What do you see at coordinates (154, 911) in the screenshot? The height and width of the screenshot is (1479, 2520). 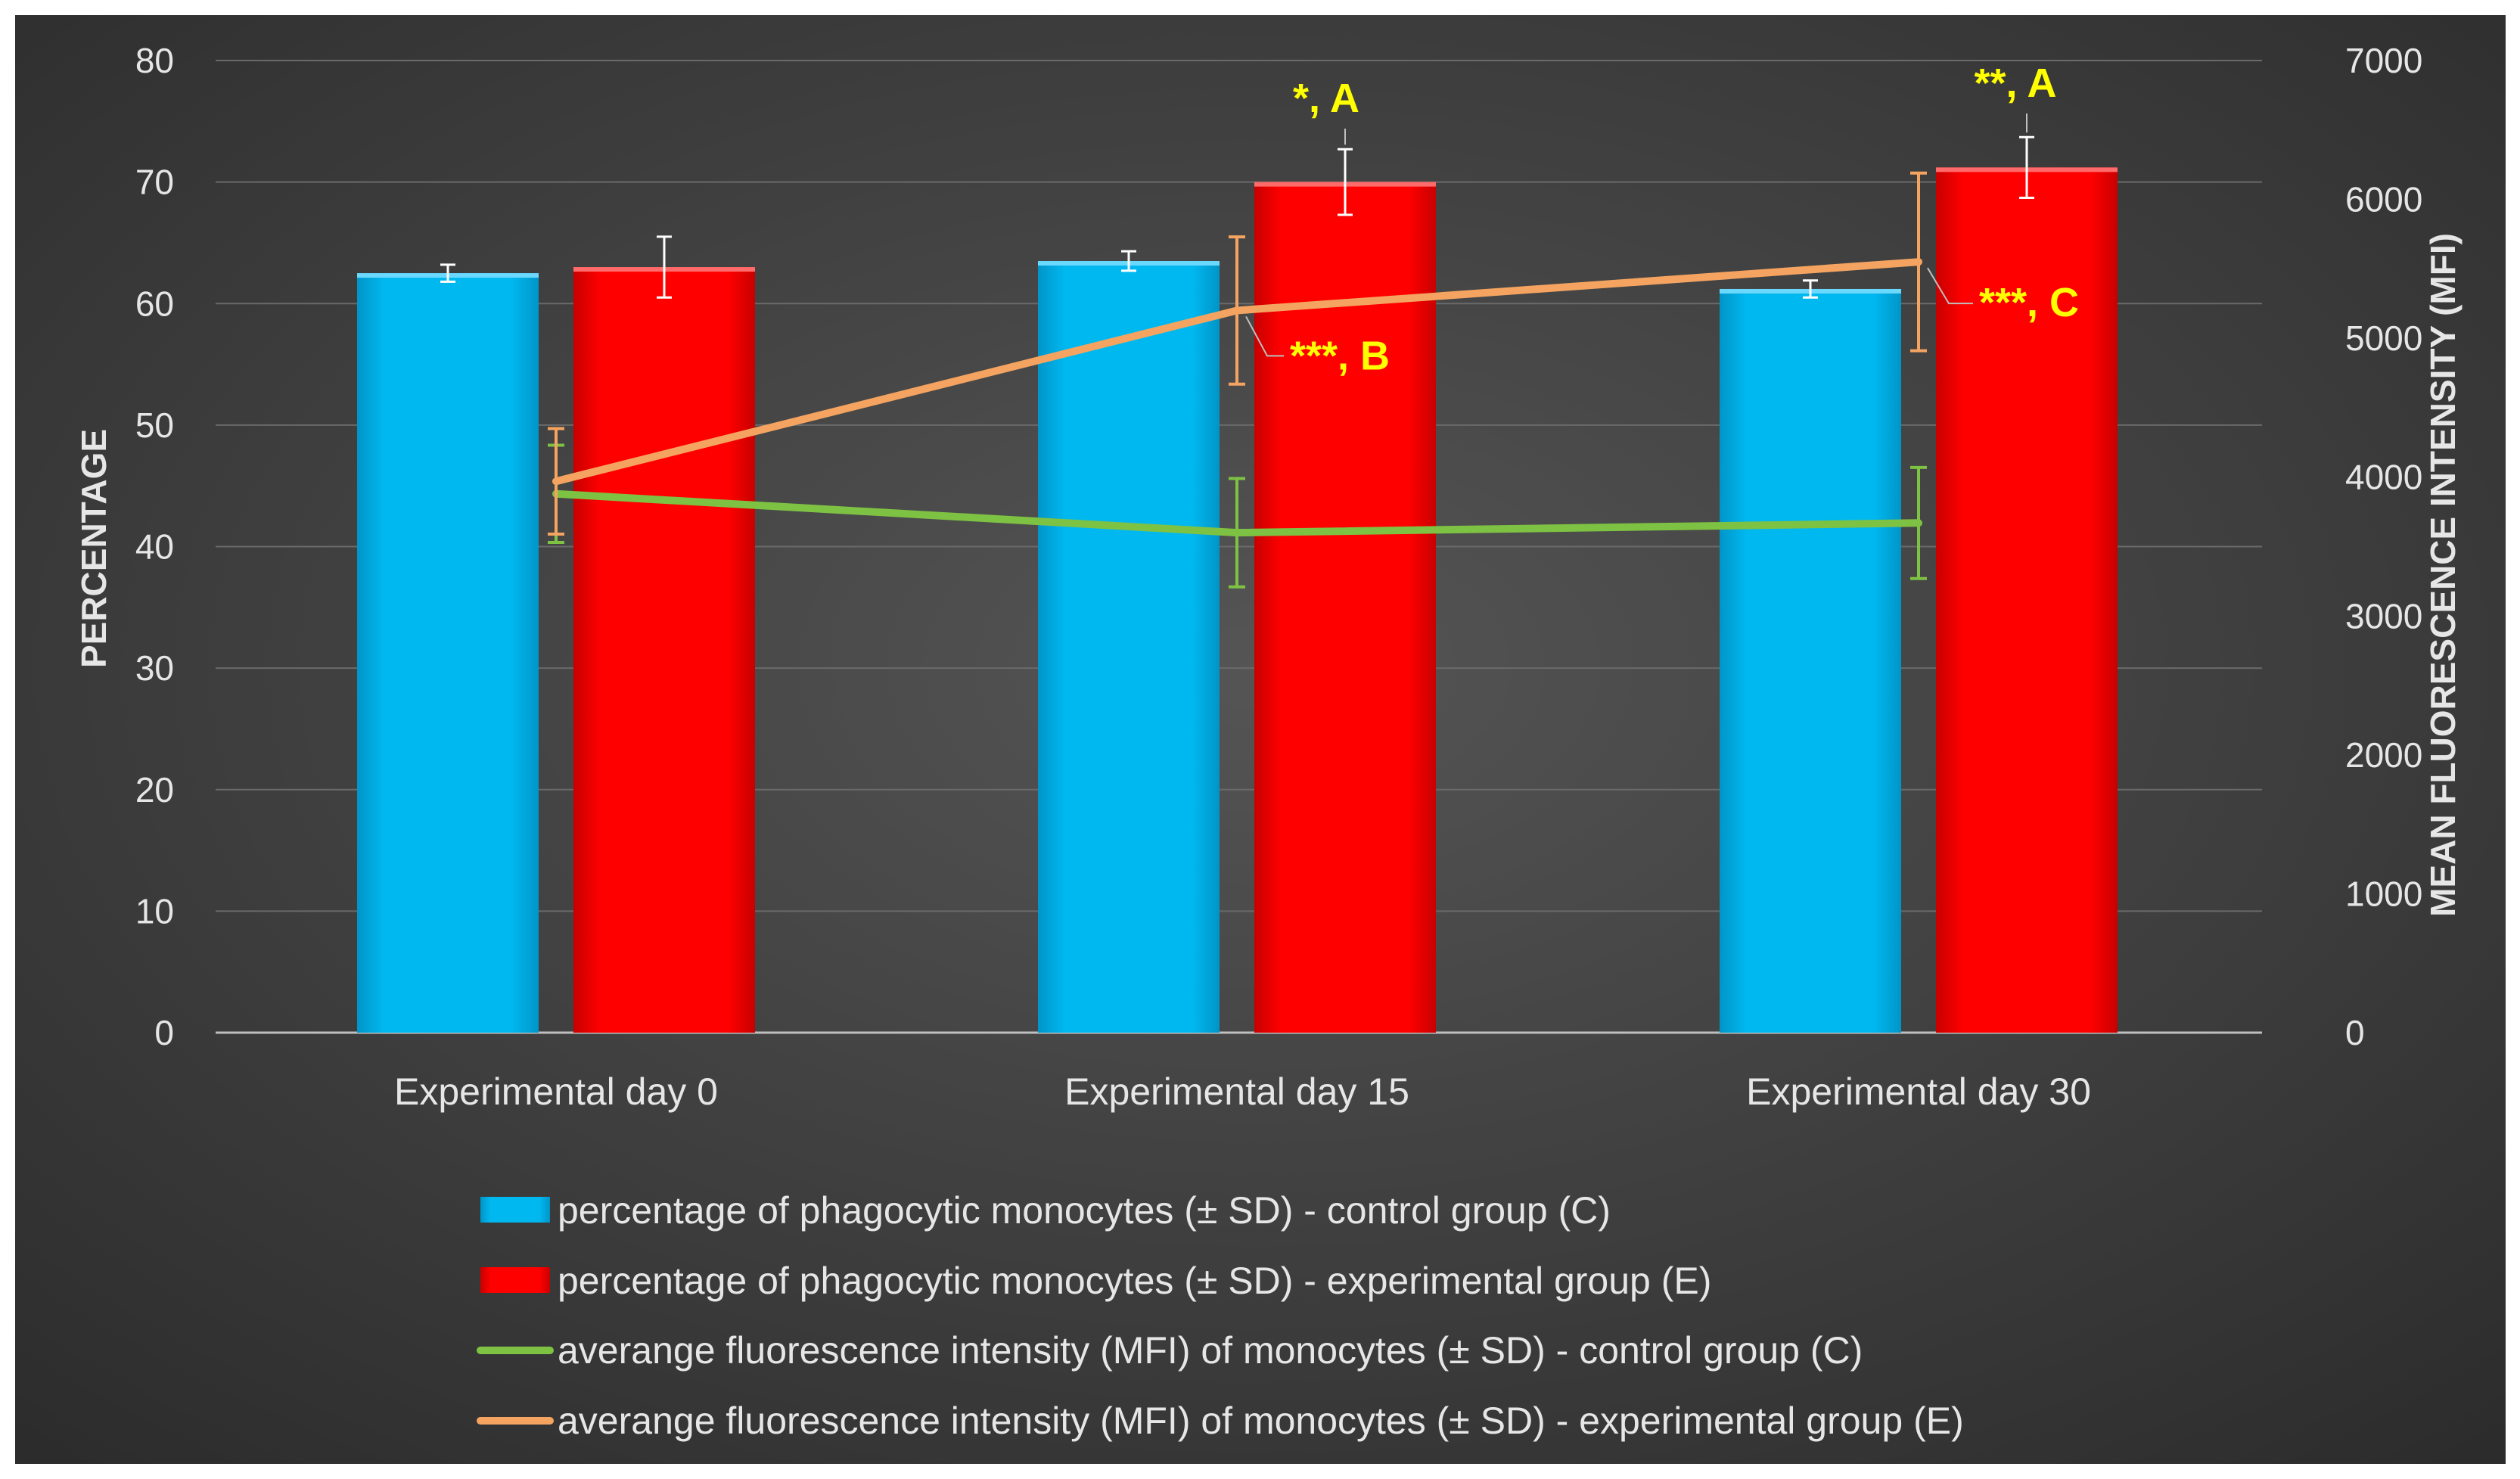 I see `left-tick-label: 10` at bounding box center [154, 911].